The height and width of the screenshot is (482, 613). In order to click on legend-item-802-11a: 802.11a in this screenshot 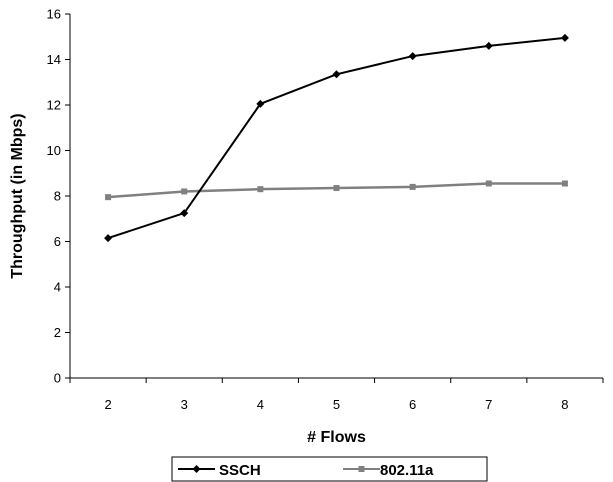, I will do `click(388, 470)`.